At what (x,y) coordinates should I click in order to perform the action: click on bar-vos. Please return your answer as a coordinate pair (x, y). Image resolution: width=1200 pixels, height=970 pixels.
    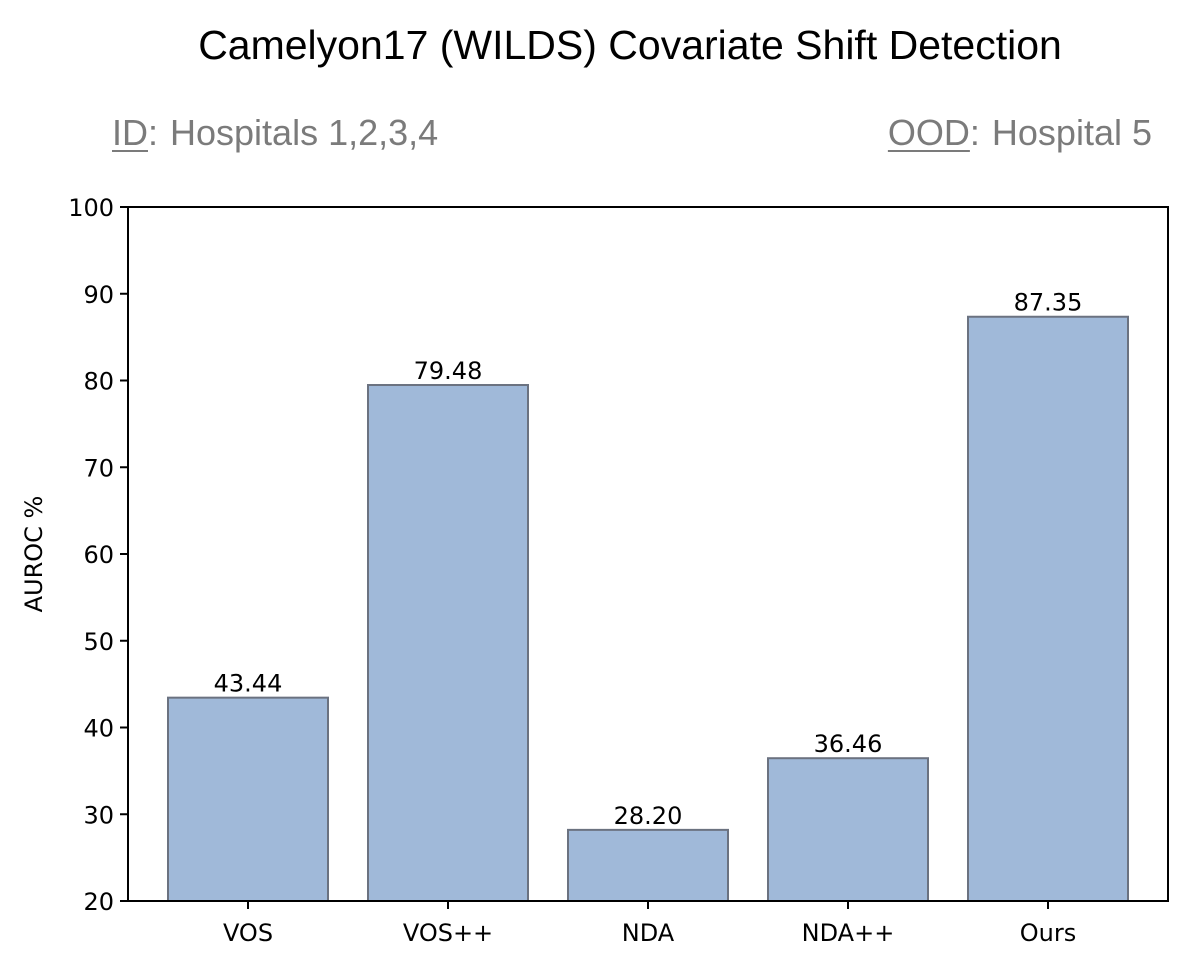
    Looking at the image, I should click on (248, 799).